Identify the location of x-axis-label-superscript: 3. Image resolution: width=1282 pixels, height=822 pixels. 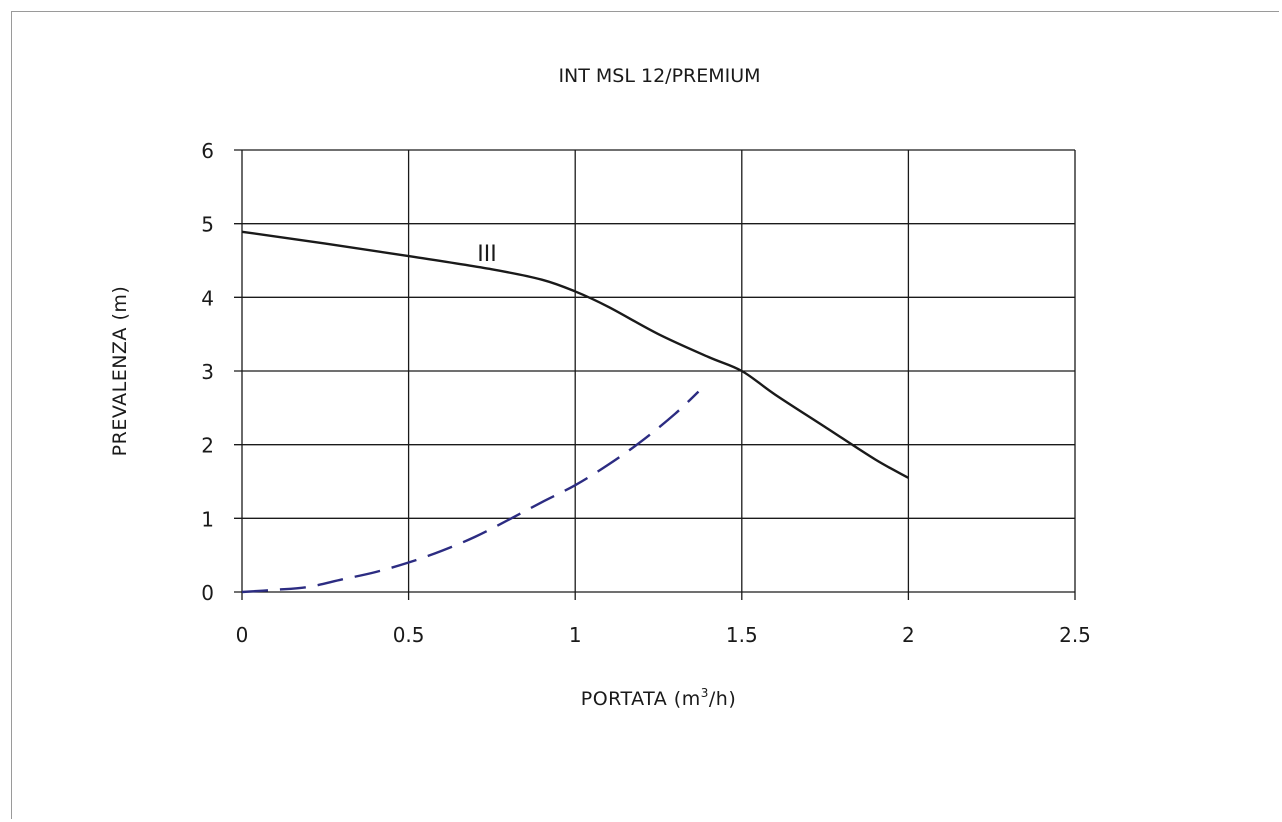
(705, 693).